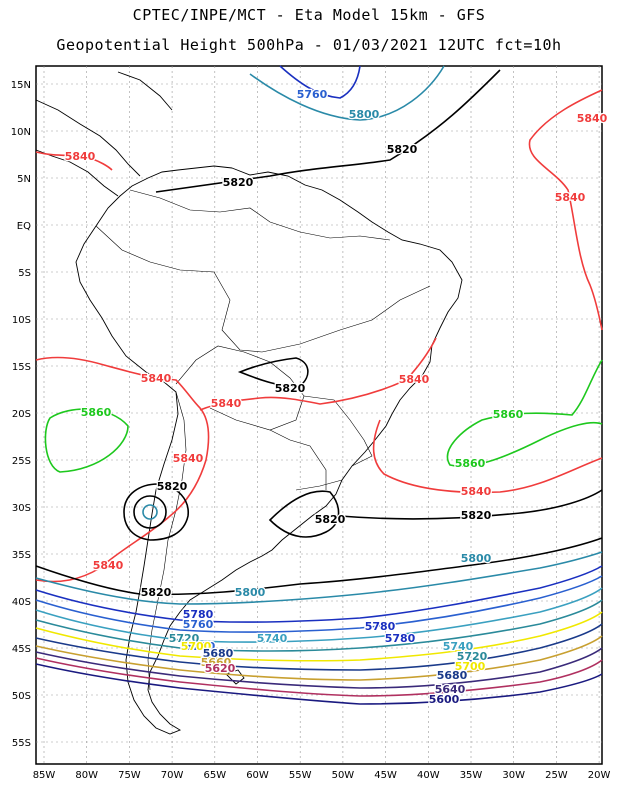  I want to click on contour-5840-ne, so click(565, 210).